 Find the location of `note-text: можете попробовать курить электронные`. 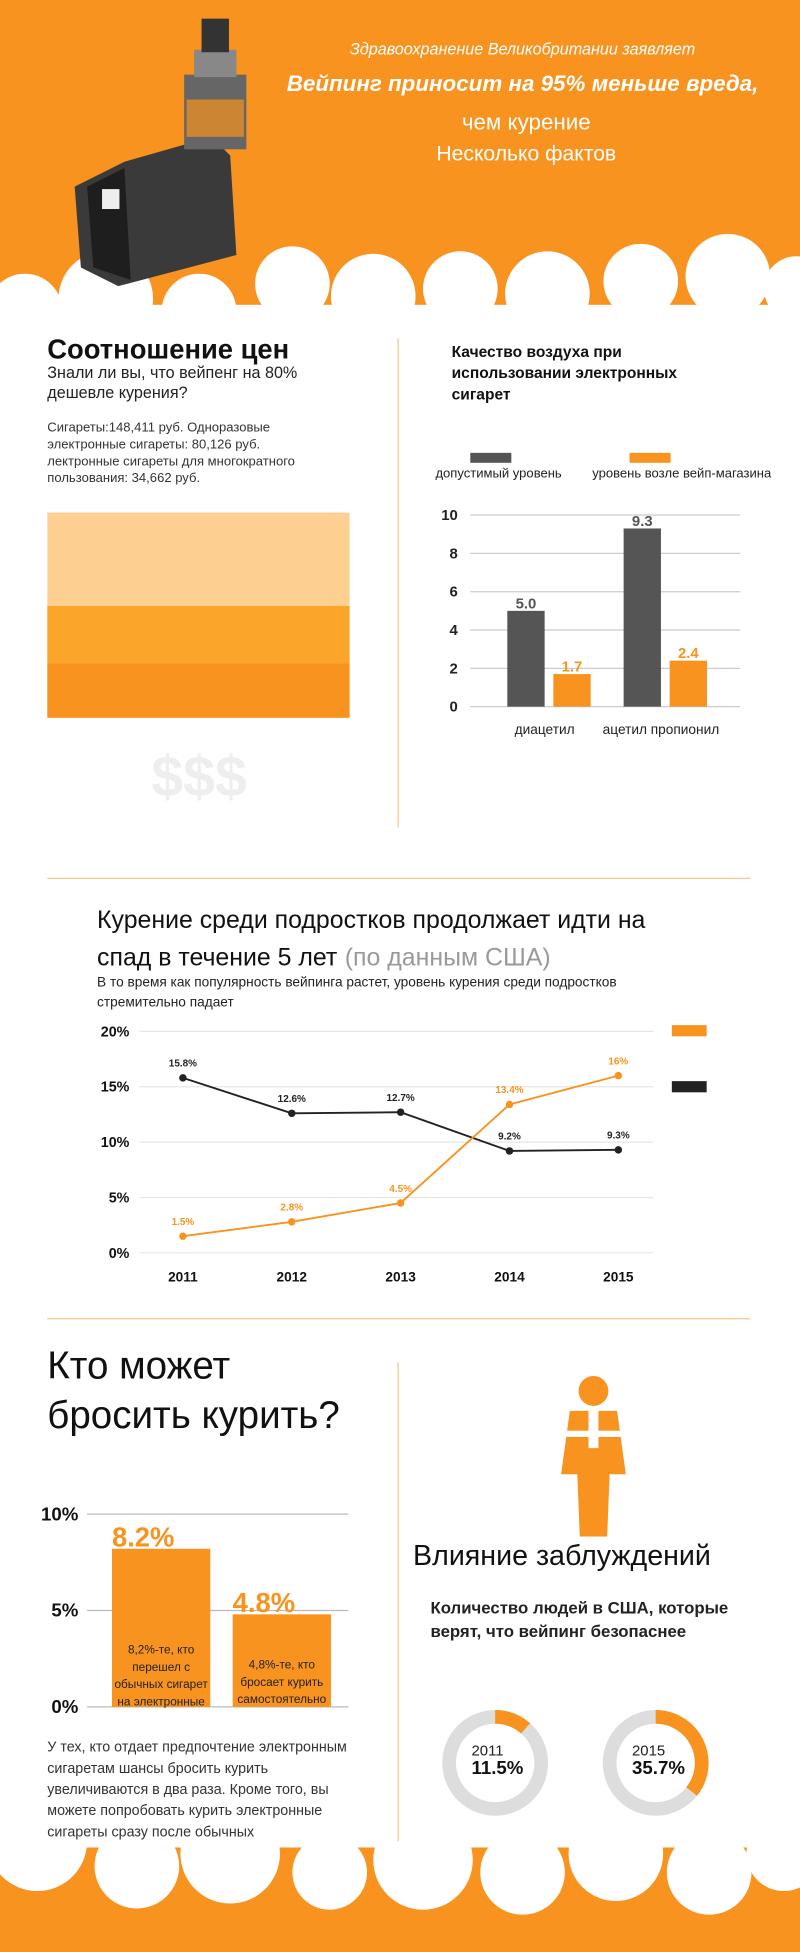

note-text: можете попробовать курить электронные is located at coordinates (184, 1811).